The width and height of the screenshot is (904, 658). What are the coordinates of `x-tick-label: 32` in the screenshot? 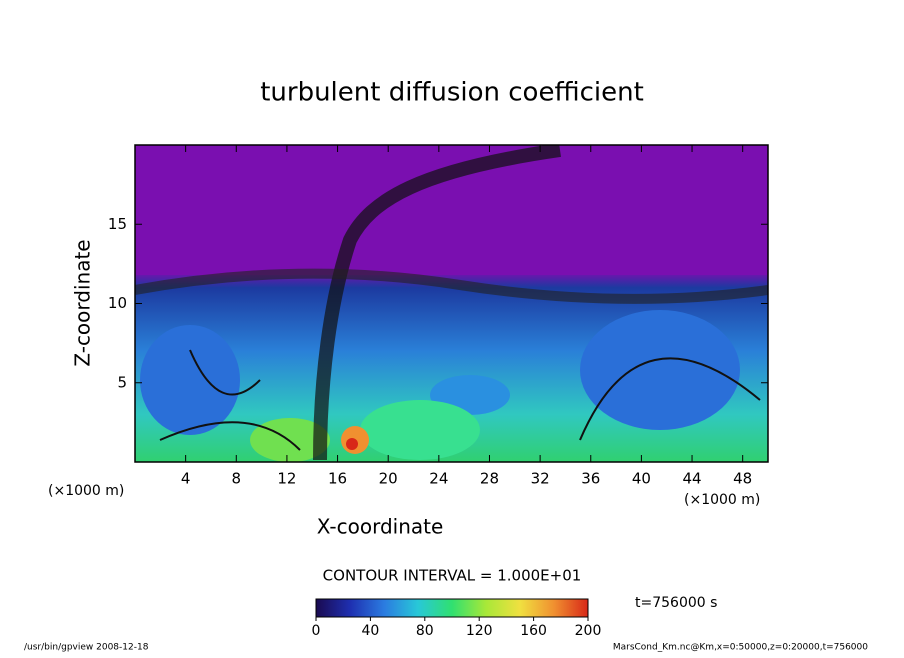 It's located at (540, 479).